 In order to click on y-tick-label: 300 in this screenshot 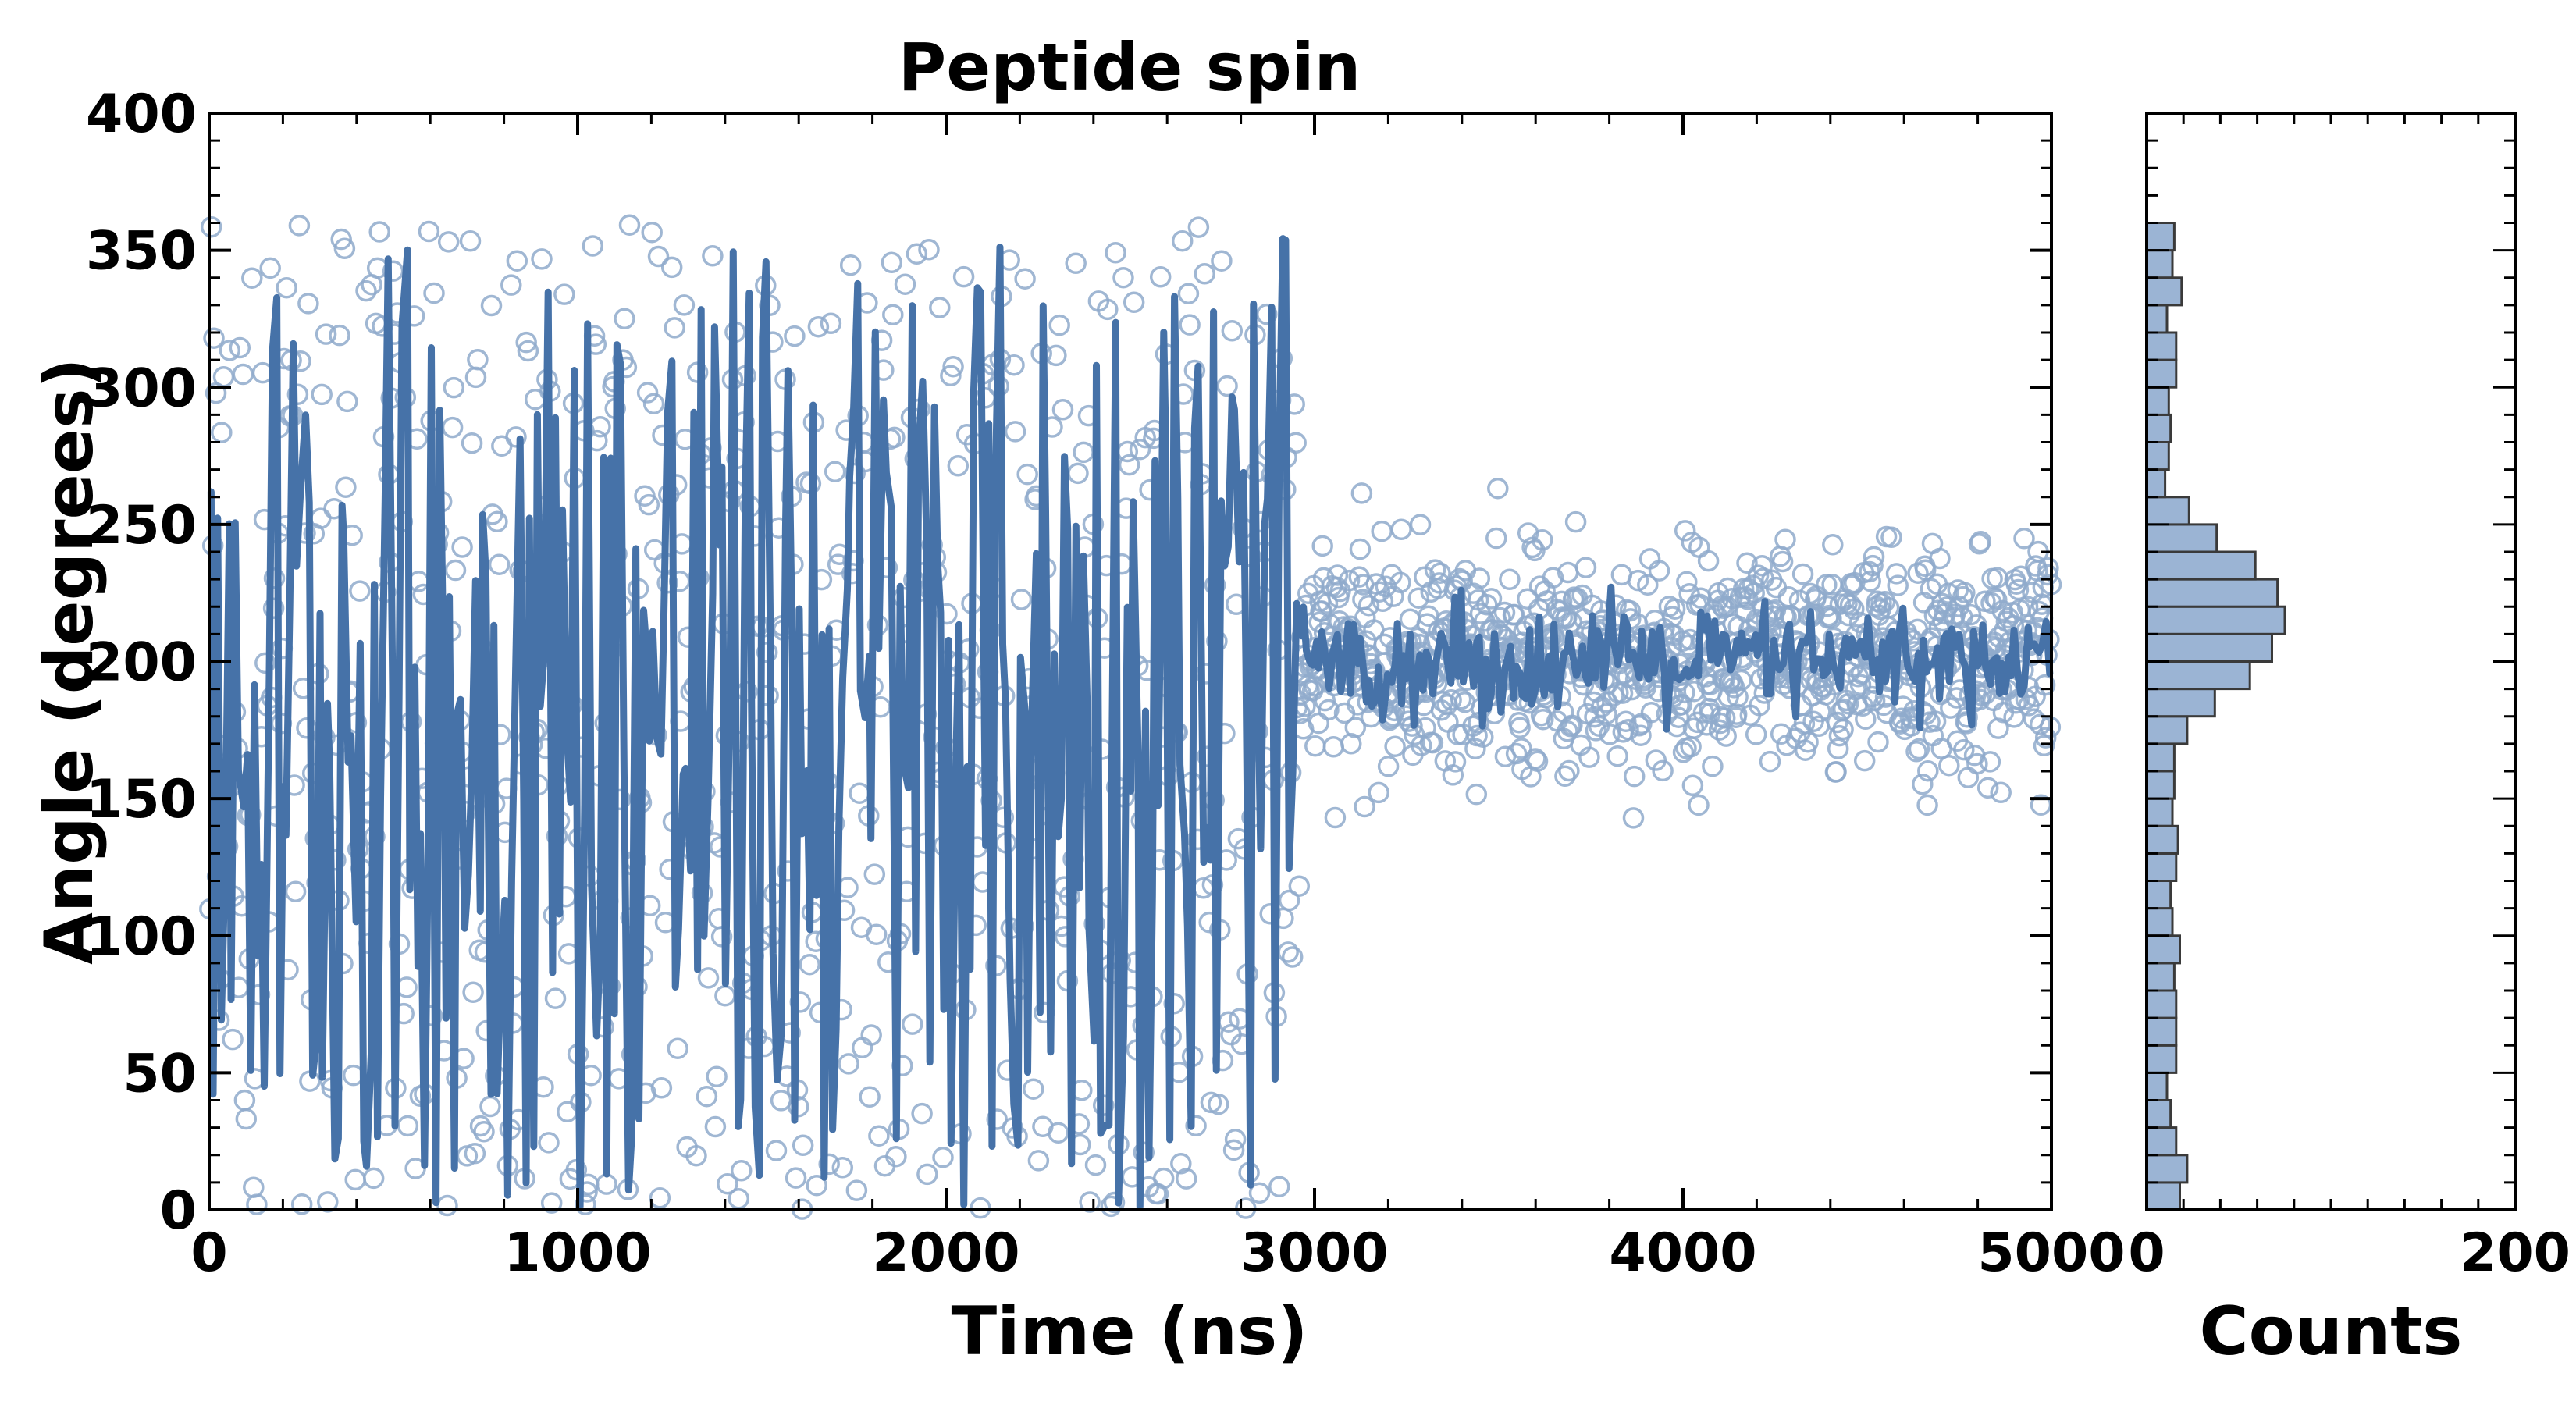, I will do `click(141, 388)`.